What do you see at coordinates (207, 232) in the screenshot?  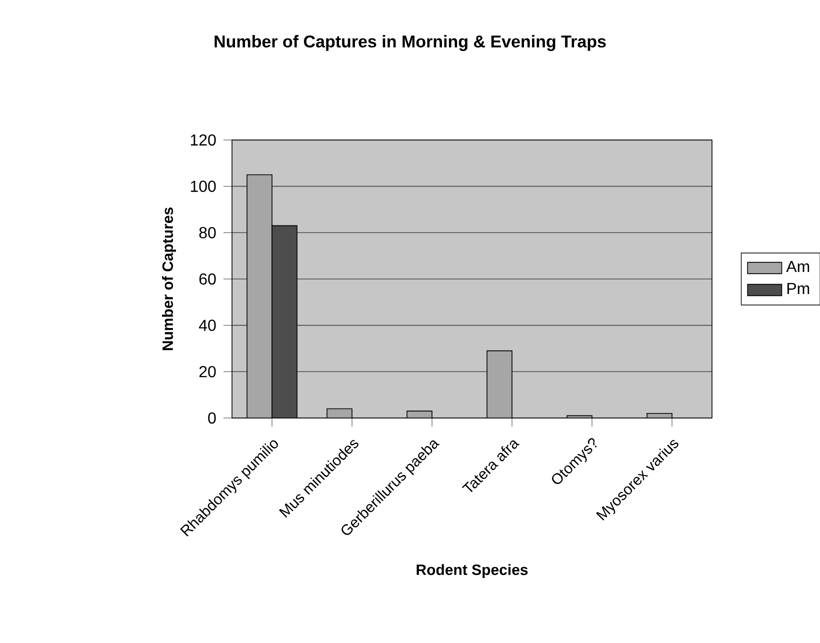 I see `y-tick-label: 80` at bounding box center [207, 232].